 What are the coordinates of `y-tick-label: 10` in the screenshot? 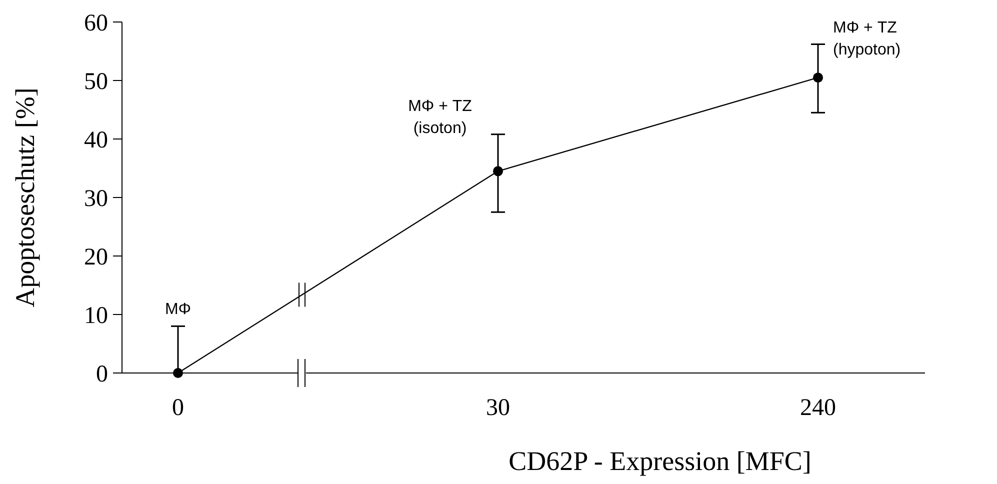 It's located at (96, 315).